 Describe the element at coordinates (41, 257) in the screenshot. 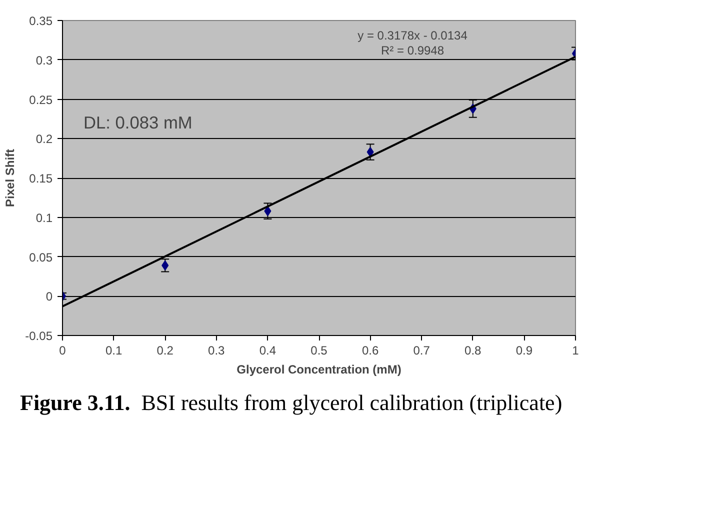

I see `y-tick-label: 0.05` at that location.